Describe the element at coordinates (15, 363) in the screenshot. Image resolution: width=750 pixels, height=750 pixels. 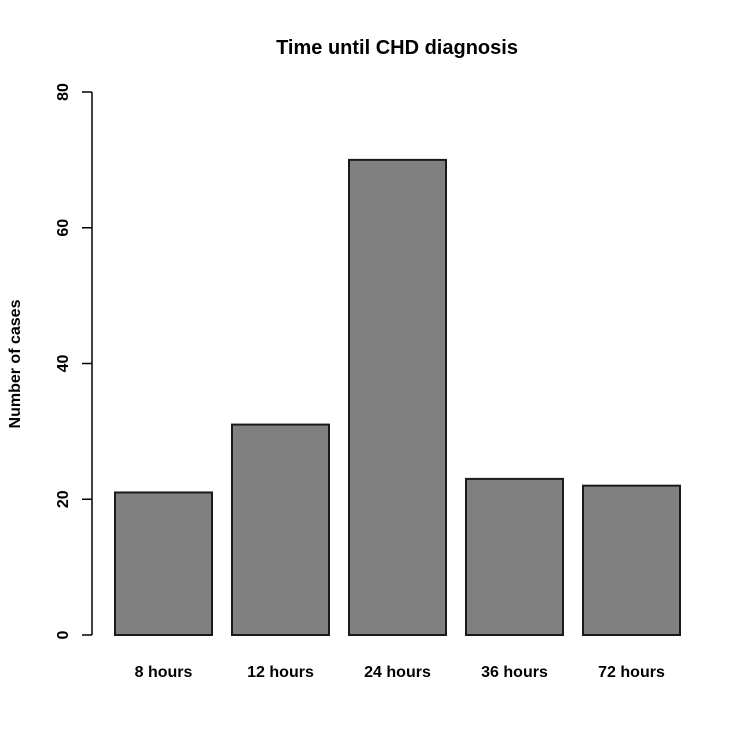
I see `y-axis-label: Number of cases` at that location.